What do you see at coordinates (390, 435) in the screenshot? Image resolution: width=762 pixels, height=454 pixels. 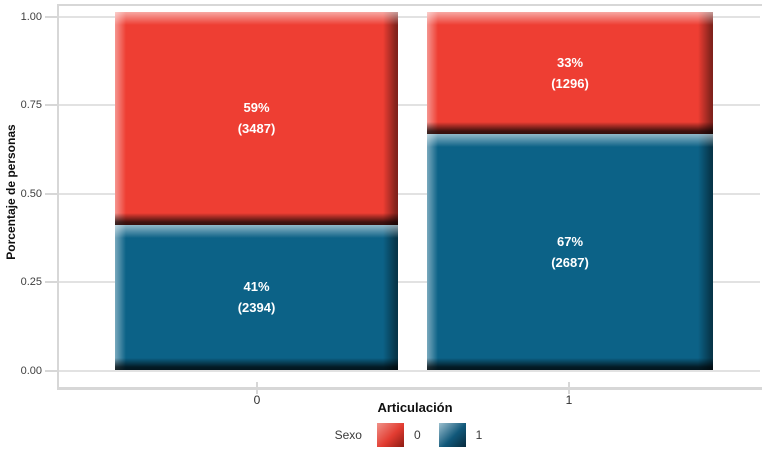 I see `legend-swatch-red` at bounding box center [390, 435].